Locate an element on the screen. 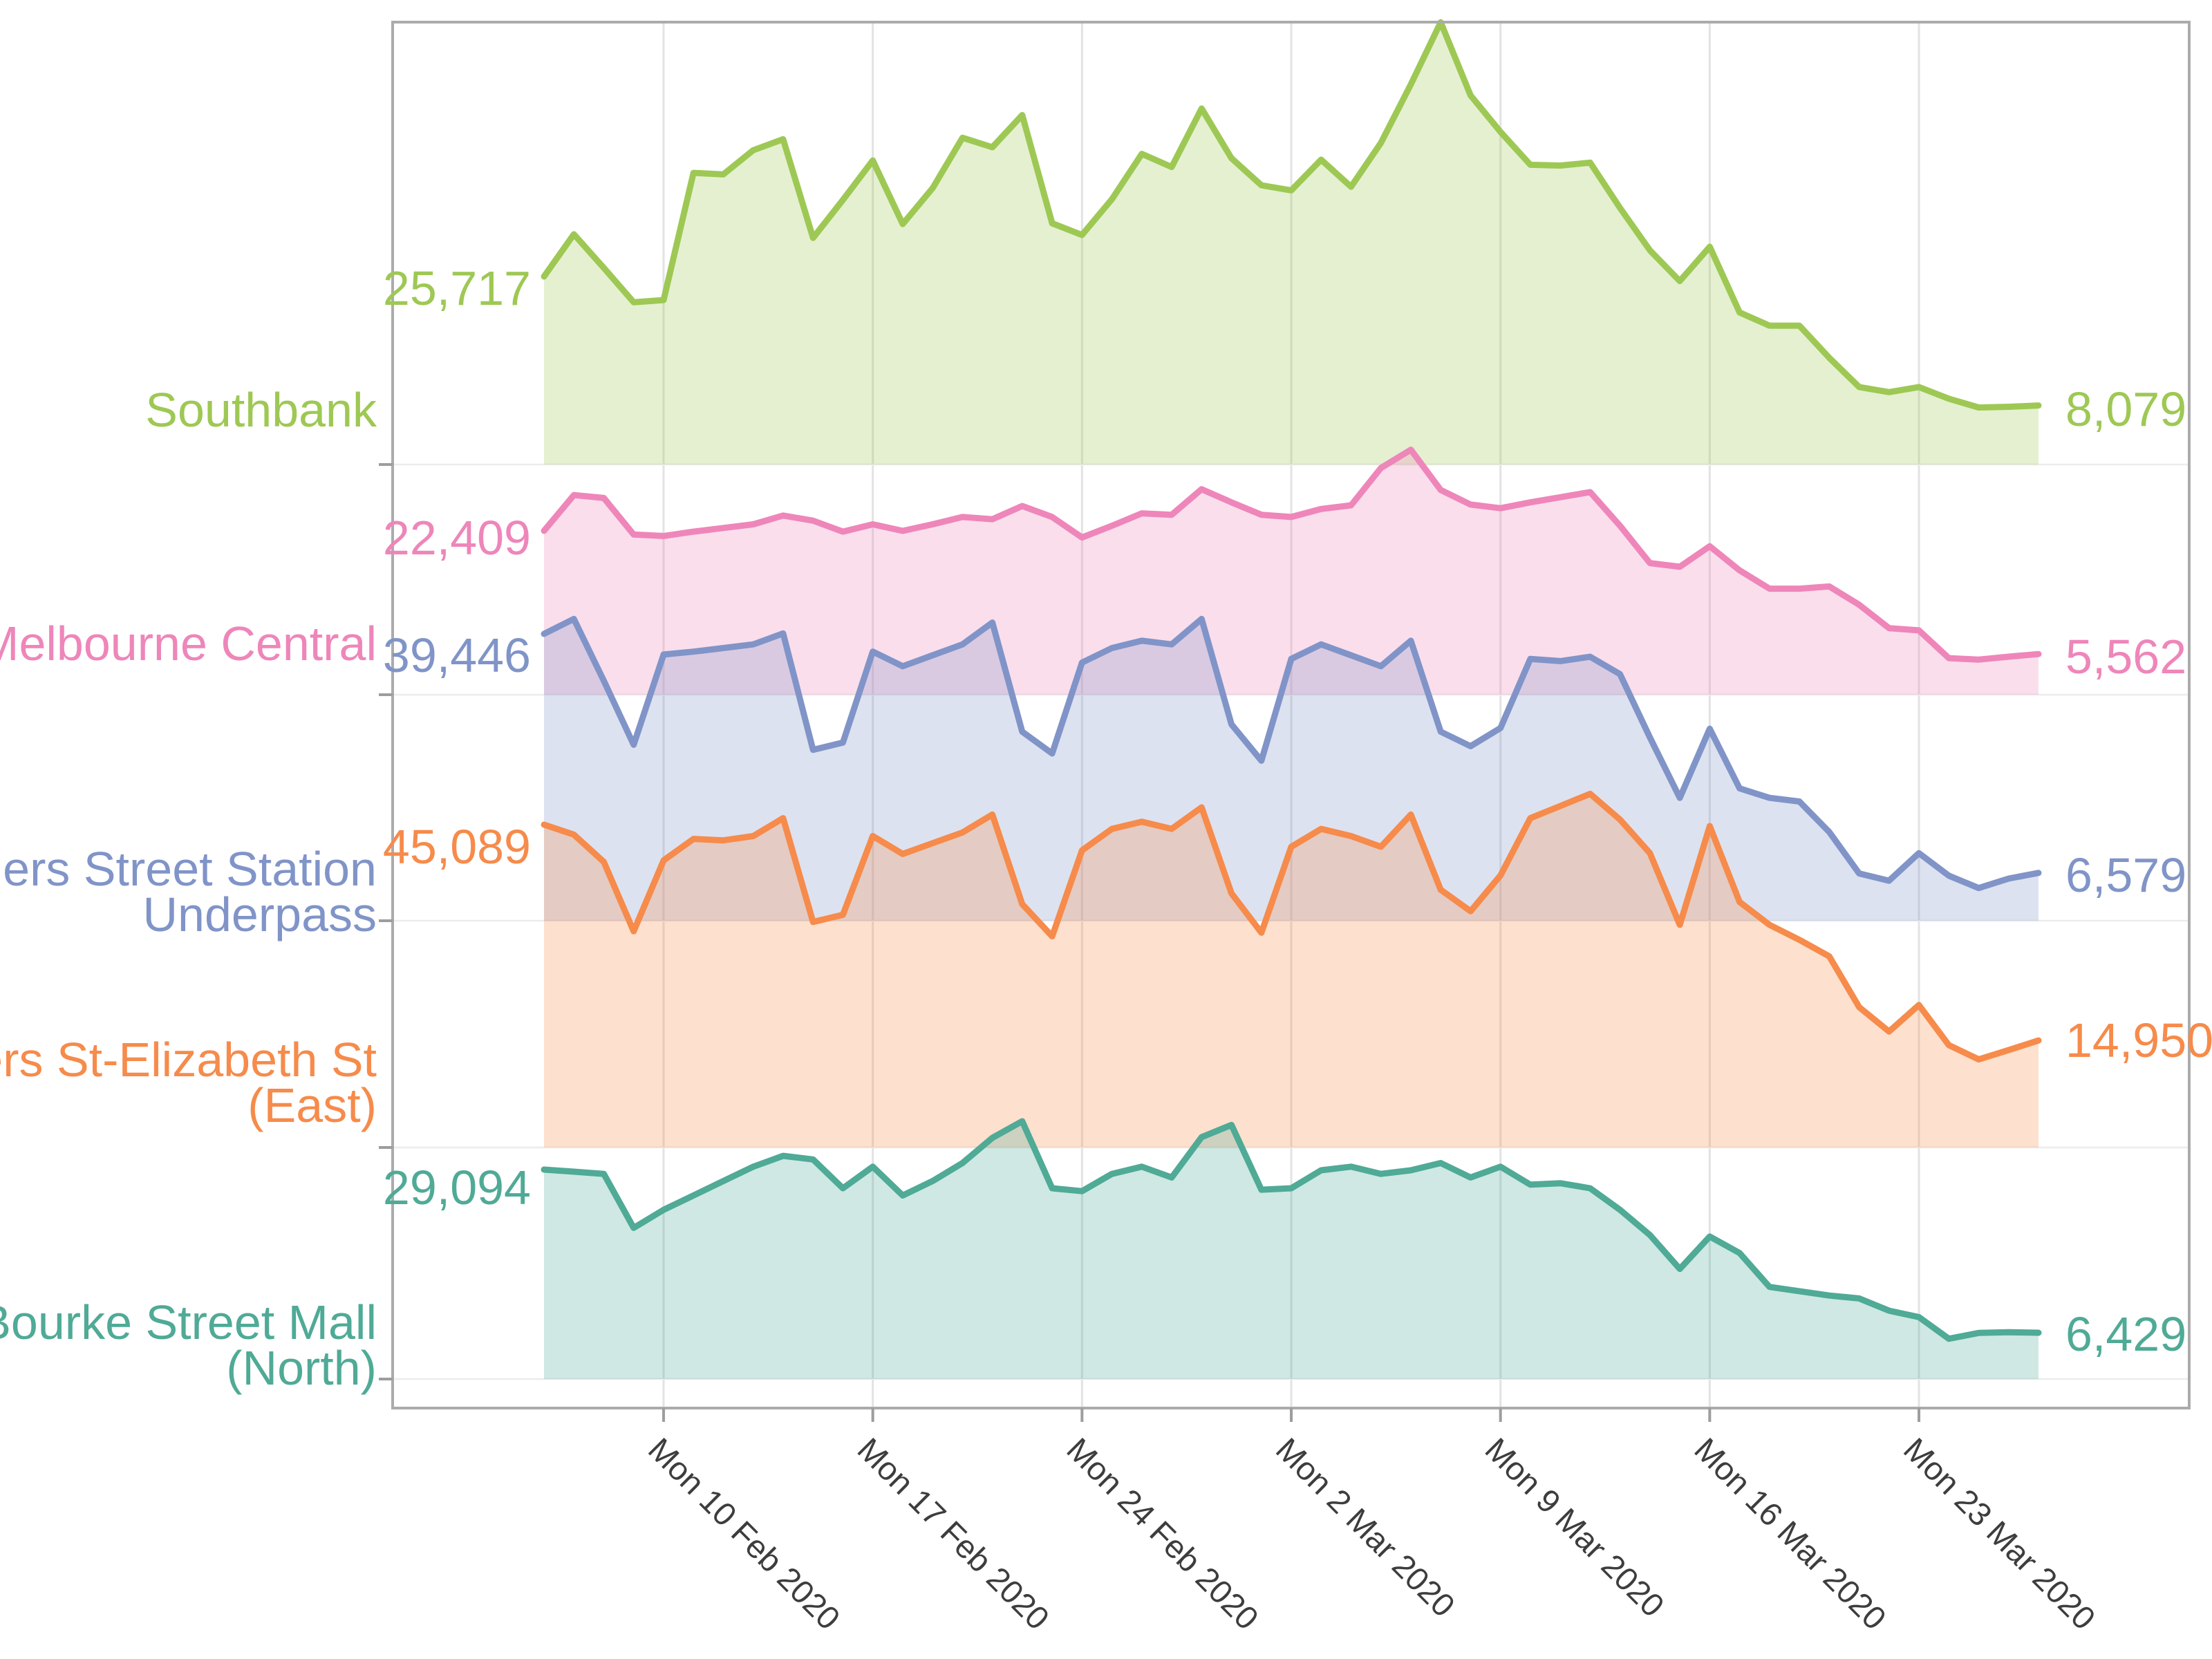 The height and width of the screenshot is (1659, 2212). series-name-flinders-street-station-underpass-line2: Underpass is located at coordinates (259, 915).